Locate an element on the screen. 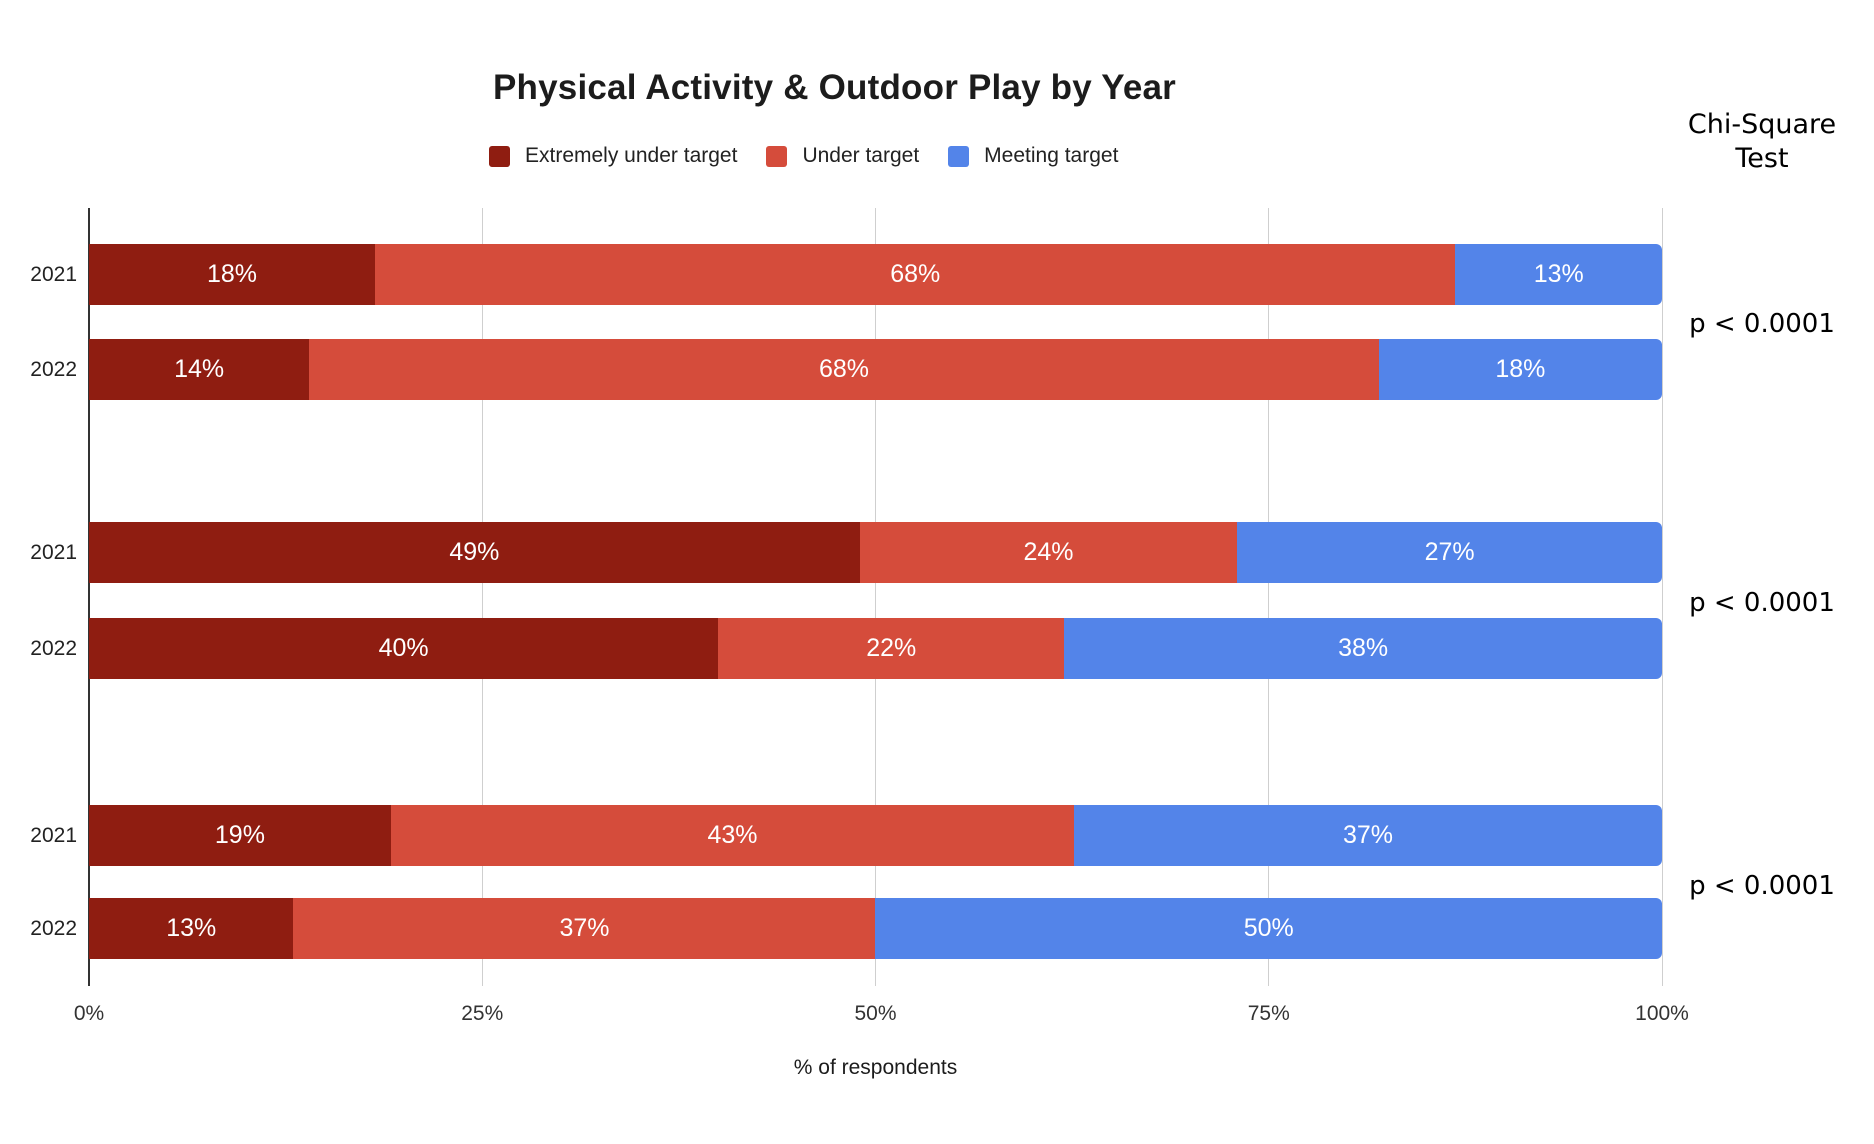 The image size is (1874, 1144). bar-row: 40% 22% 38% is located at coordinates (875, 648).